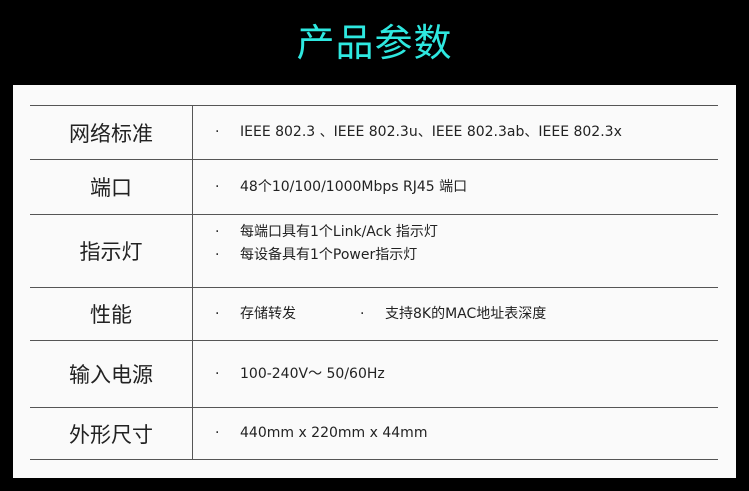  I want to click on row-label: 性能, so click(111, 314).